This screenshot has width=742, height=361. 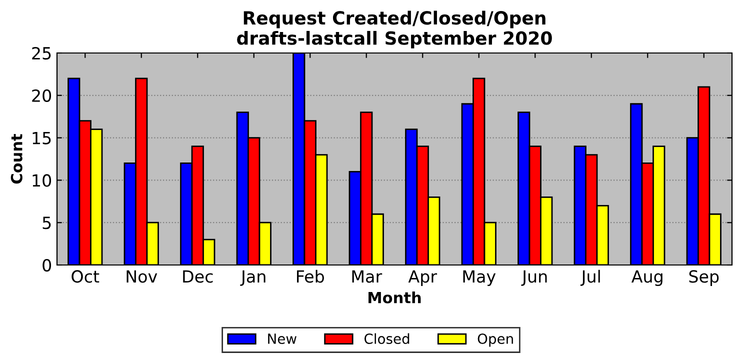 What do you see at coordinates (253, 278) in the screenshot?
I see `x-tick-label: Jan` at bounding box center [253, 278].